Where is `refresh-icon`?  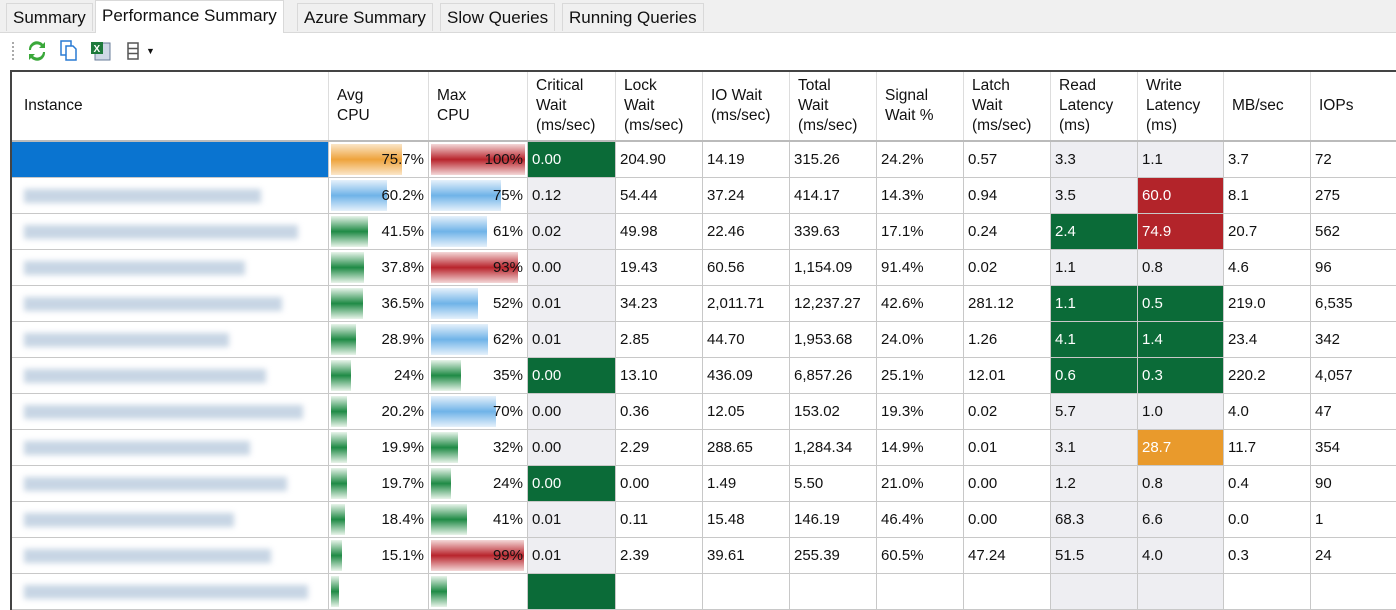 refresh-icon is located at coordinates (37, 51).